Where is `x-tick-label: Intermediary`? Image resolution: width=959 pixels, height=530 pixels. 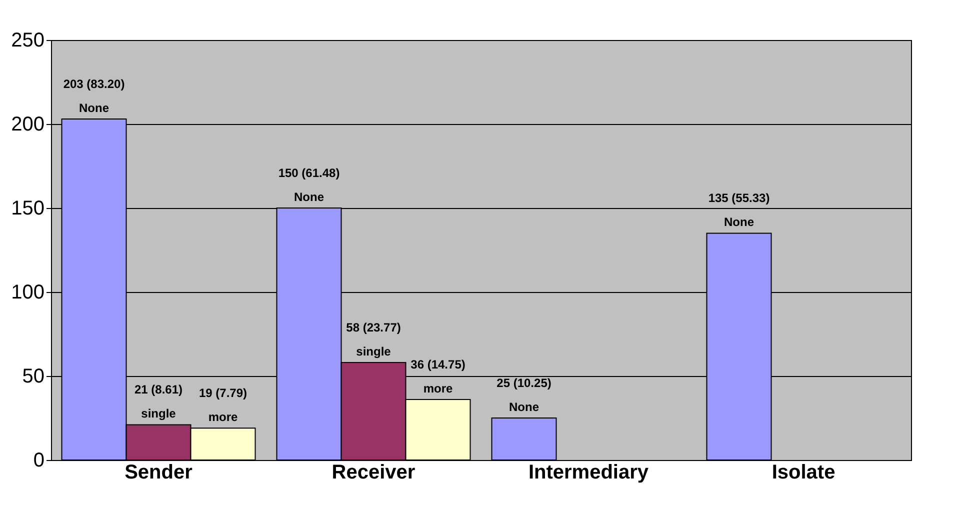 x-tick-label: Intermediary is located at coordinates (589, 473).